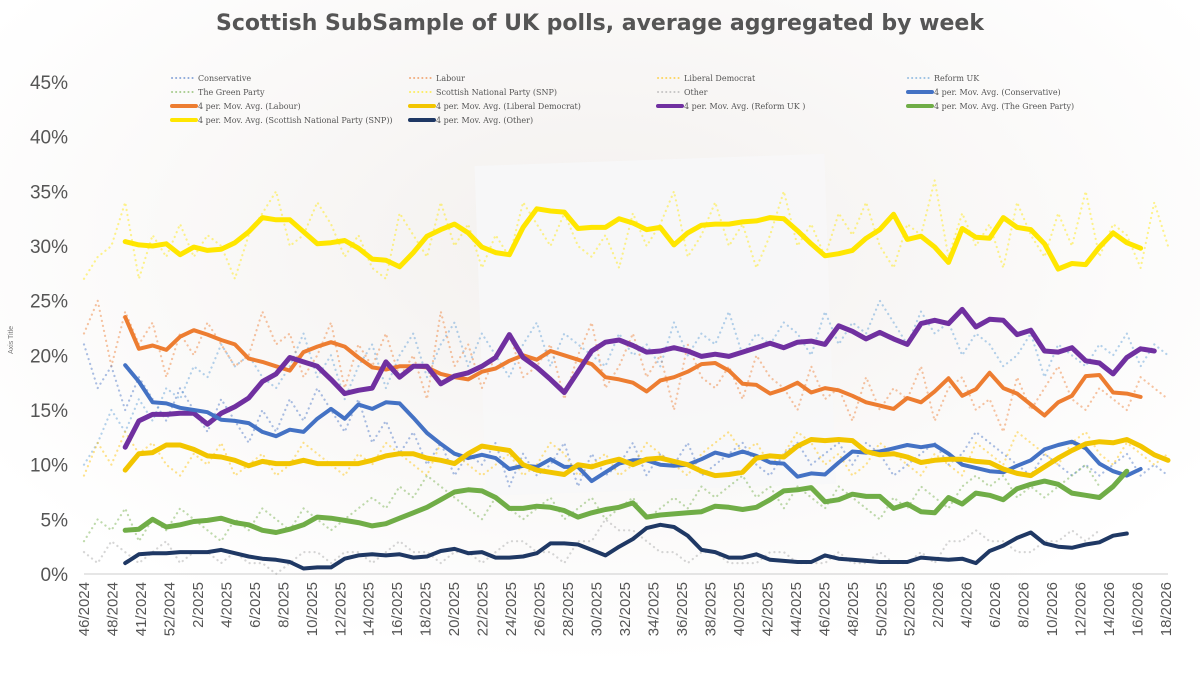 This screenshot has width=1200, height=699. Describe the element at coordinates (255, 605) in the screenshot. I see `x-tick-label: 6/2025` at that location.